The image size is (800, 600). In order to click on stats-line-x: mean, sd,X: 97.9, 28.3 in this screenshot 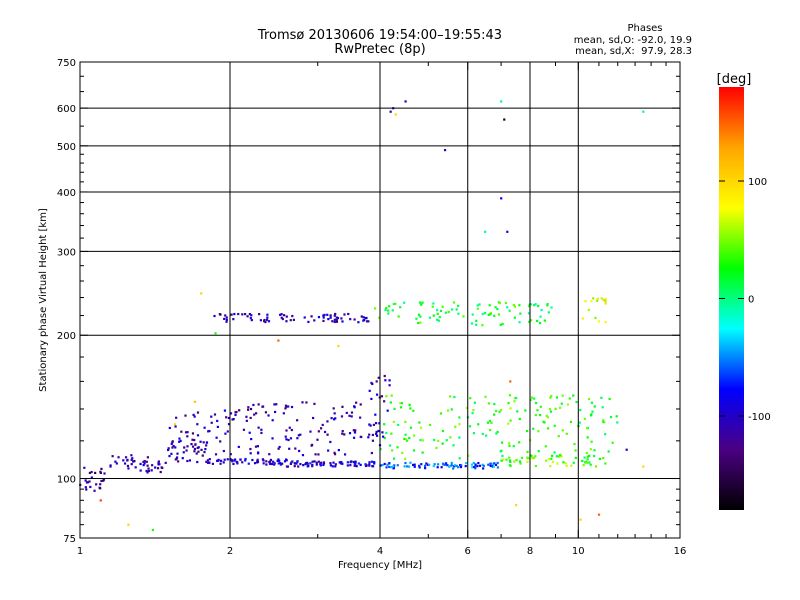, I will do `click(633, 51)`.